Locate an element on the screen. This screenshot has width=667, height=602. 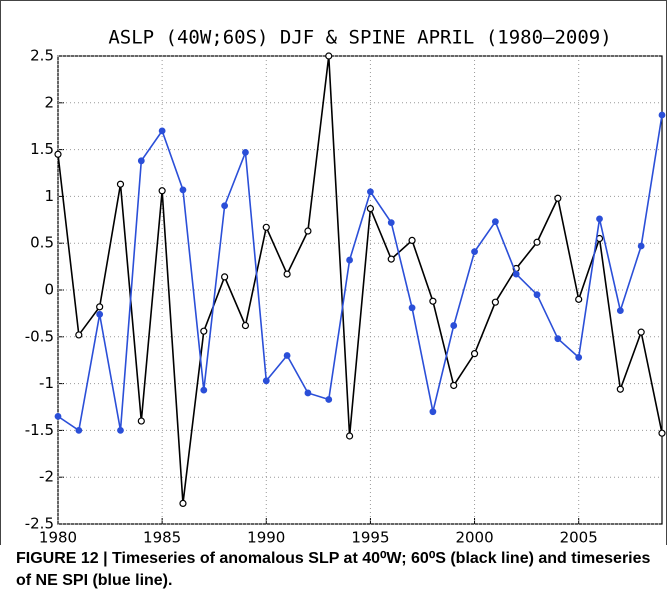
x-tick-label: 1995 is located at coordinates (370, 537).